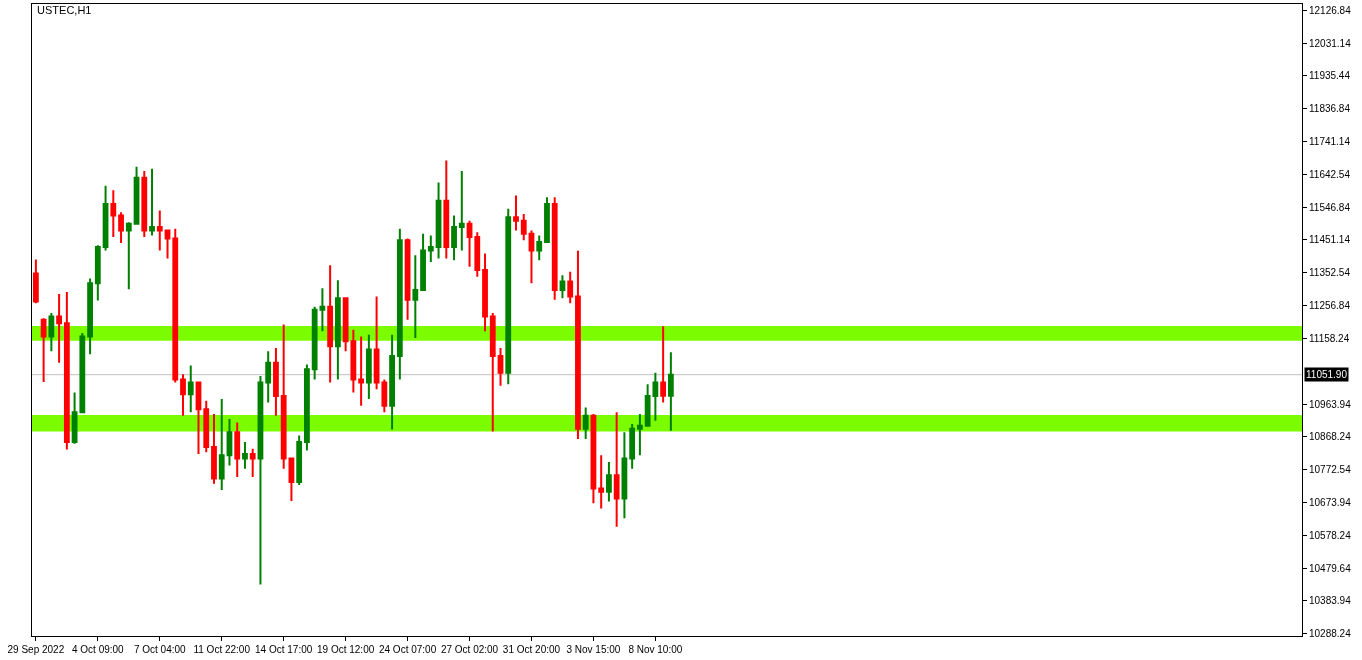 Image resolution: width=1362 pixels, height=660 pixels. Describe the element at coordinates (1330, 76) in the screenshot. I see `y-tick-label: 11935.44` at that location.